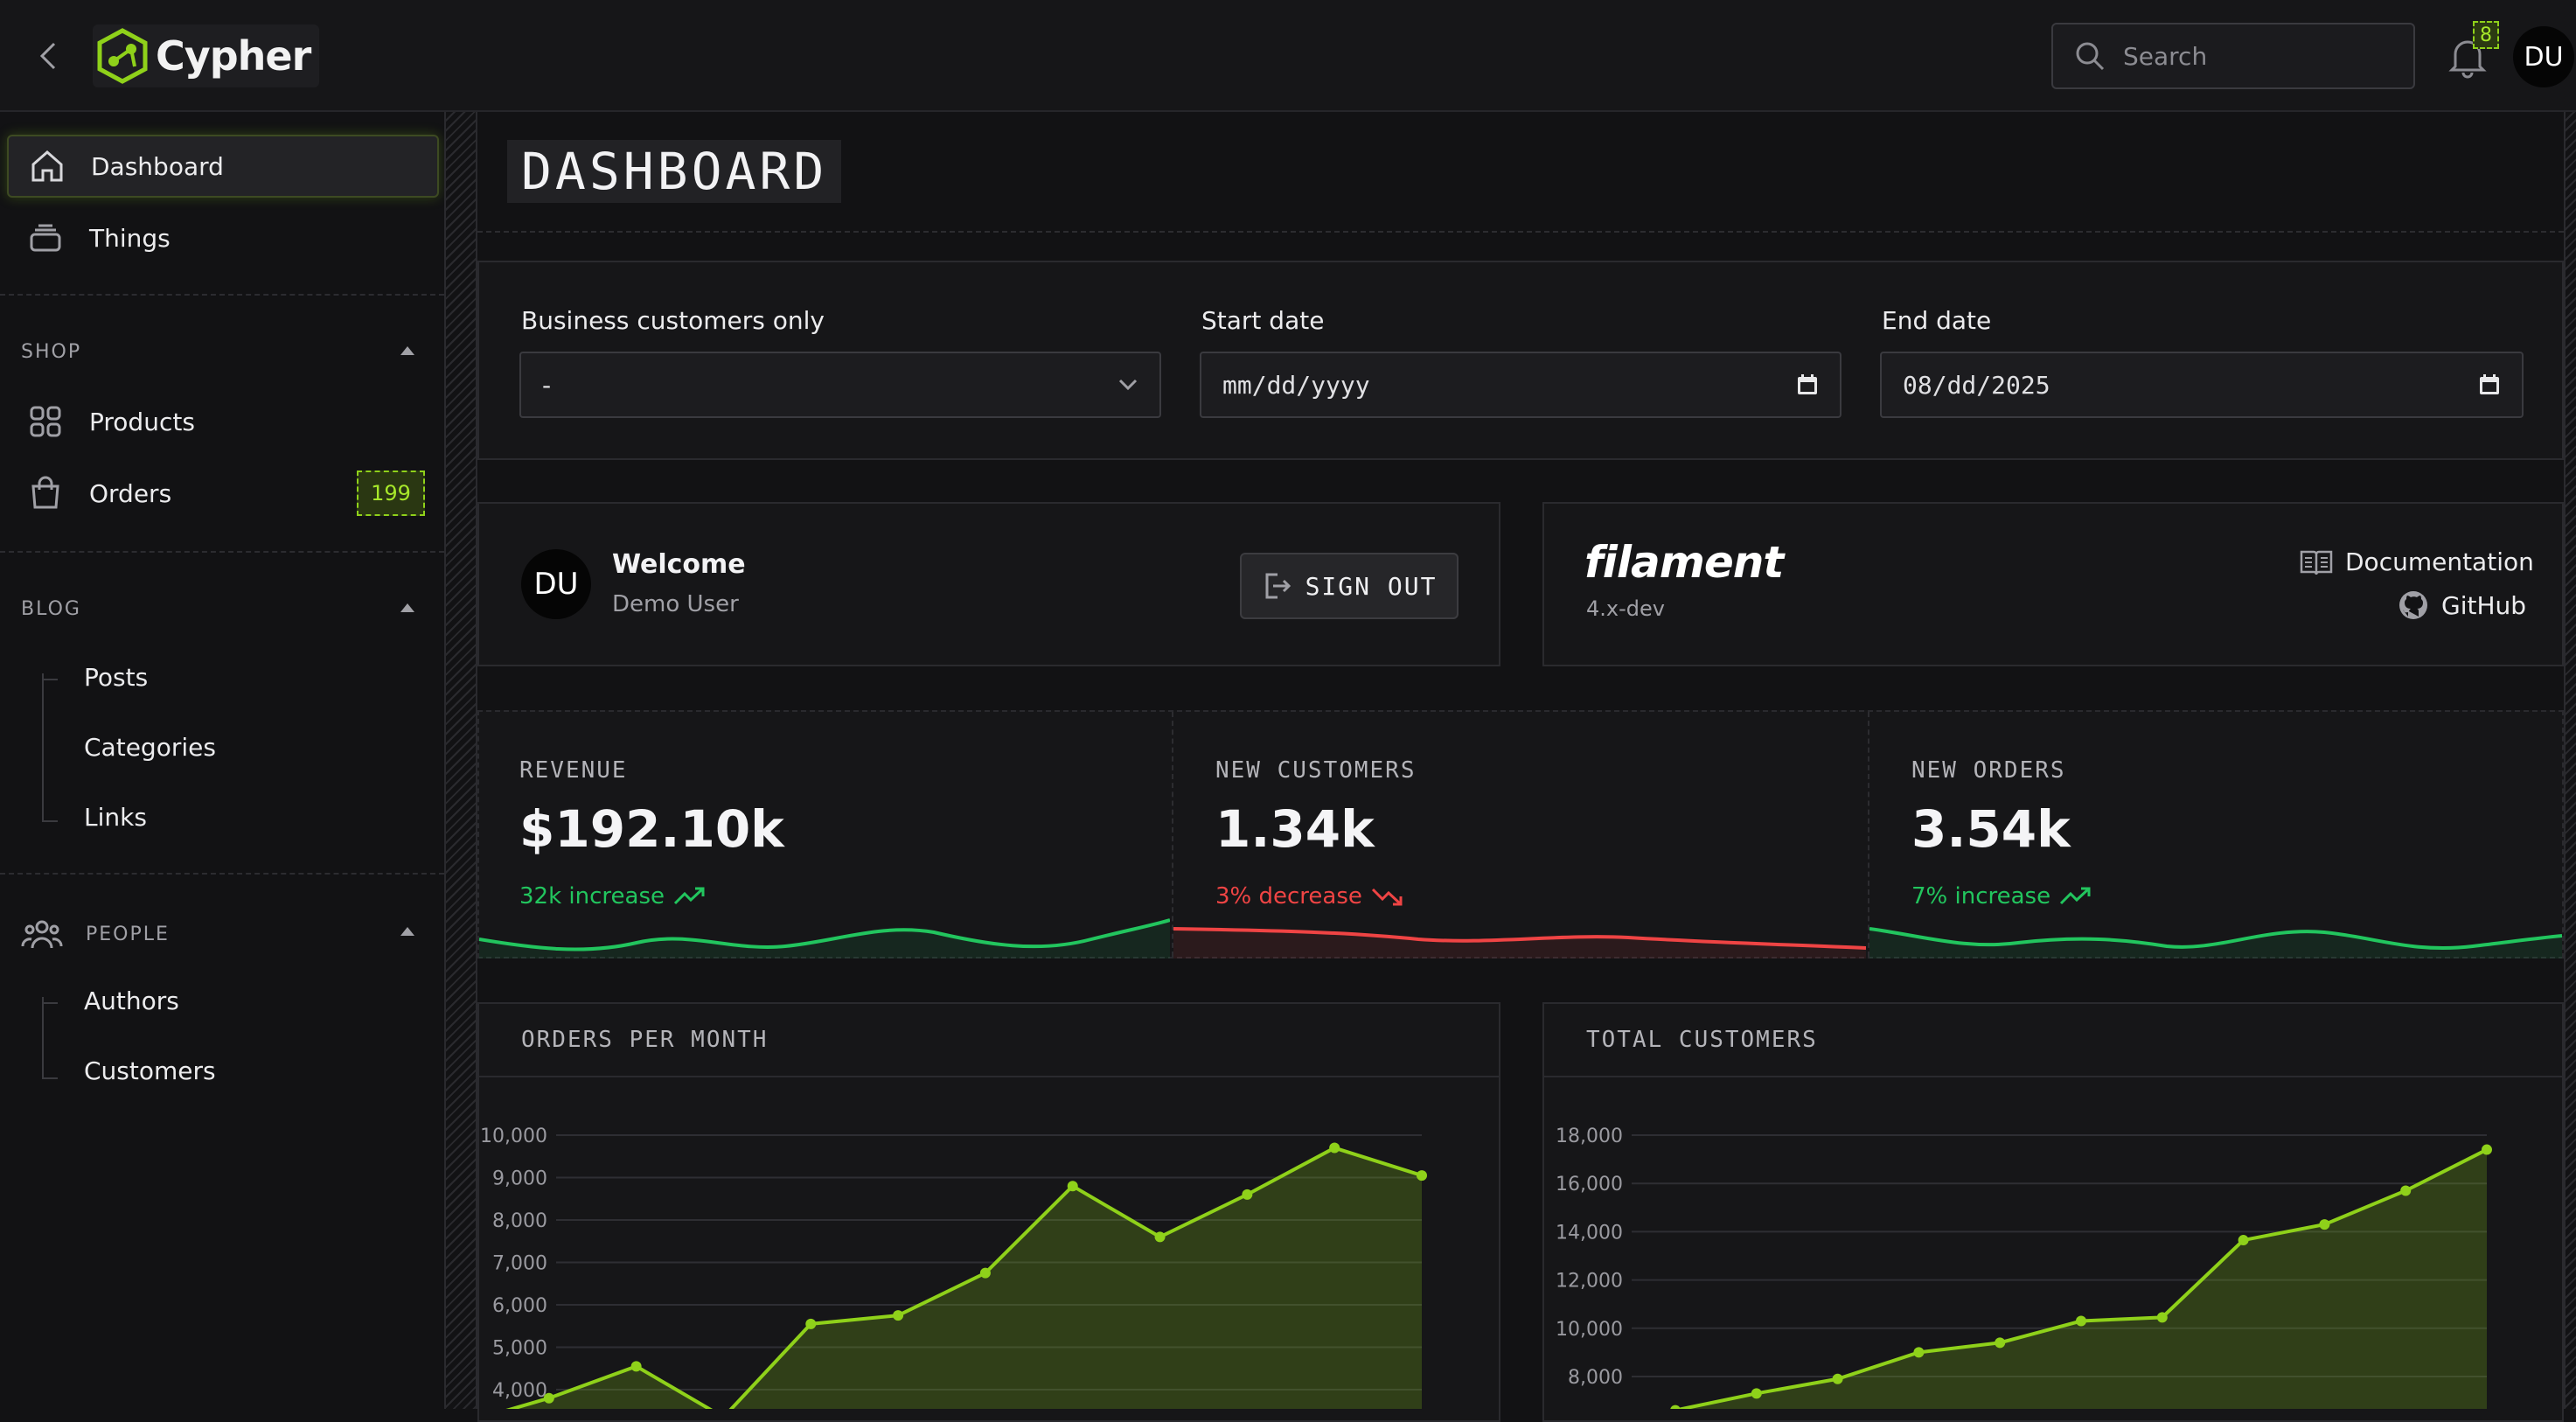 The width and height of the screenshot is (2576, 1422). What do you see at coordinates (519, 1306) in the screenshot?
I see `y-tick-label: 6,000` at bounding box center [519, 1306].